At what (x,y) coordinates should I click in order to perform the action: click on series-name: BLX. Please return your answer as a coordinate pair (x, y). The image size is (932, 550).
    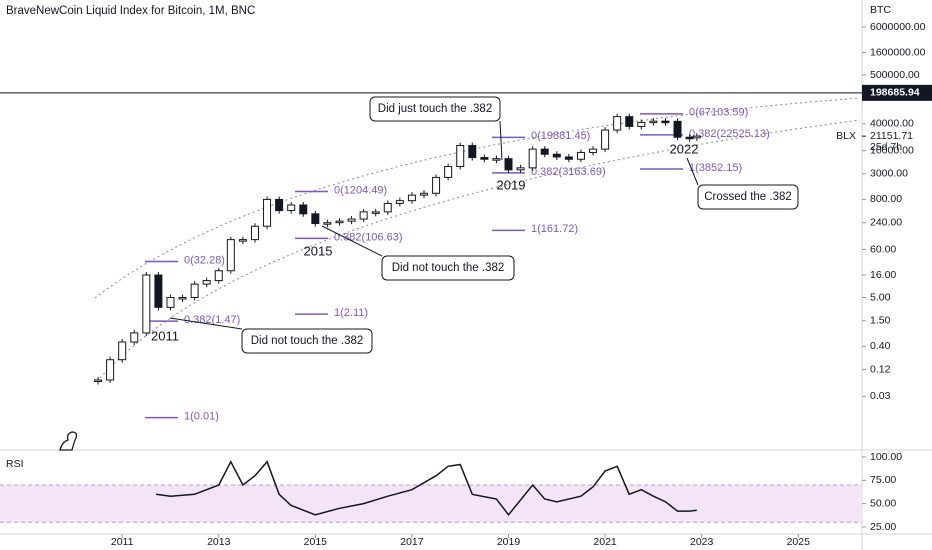
    Looking at the image, I should click on (846, 136).